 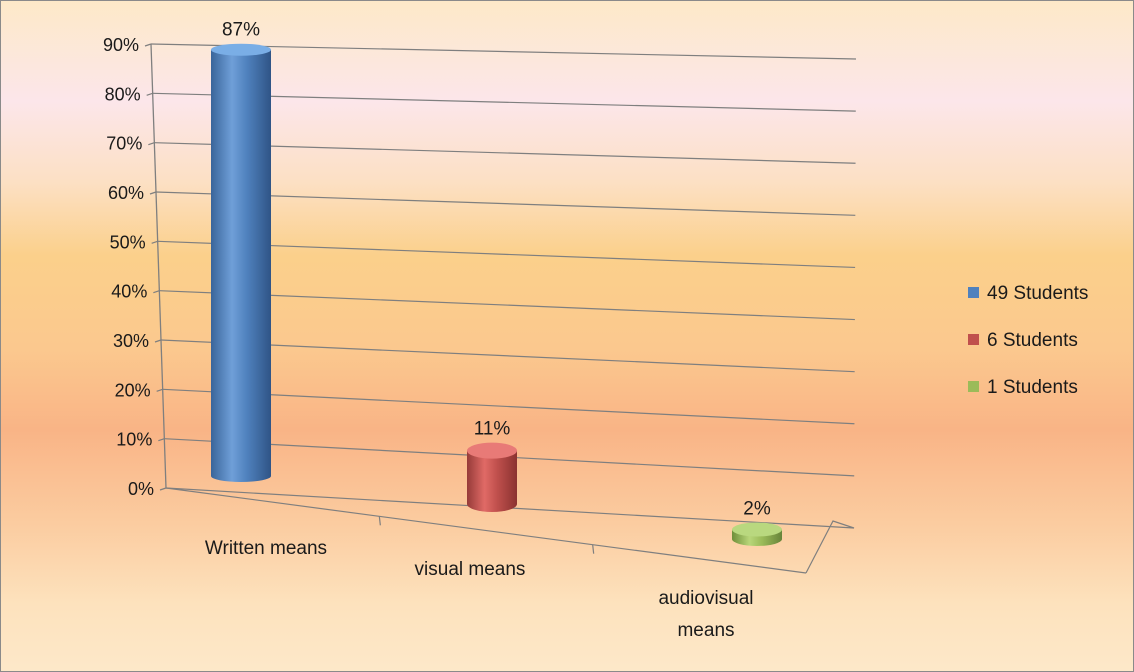 I want to click on y-tick-label: 80%, so click(x=123, y=94).